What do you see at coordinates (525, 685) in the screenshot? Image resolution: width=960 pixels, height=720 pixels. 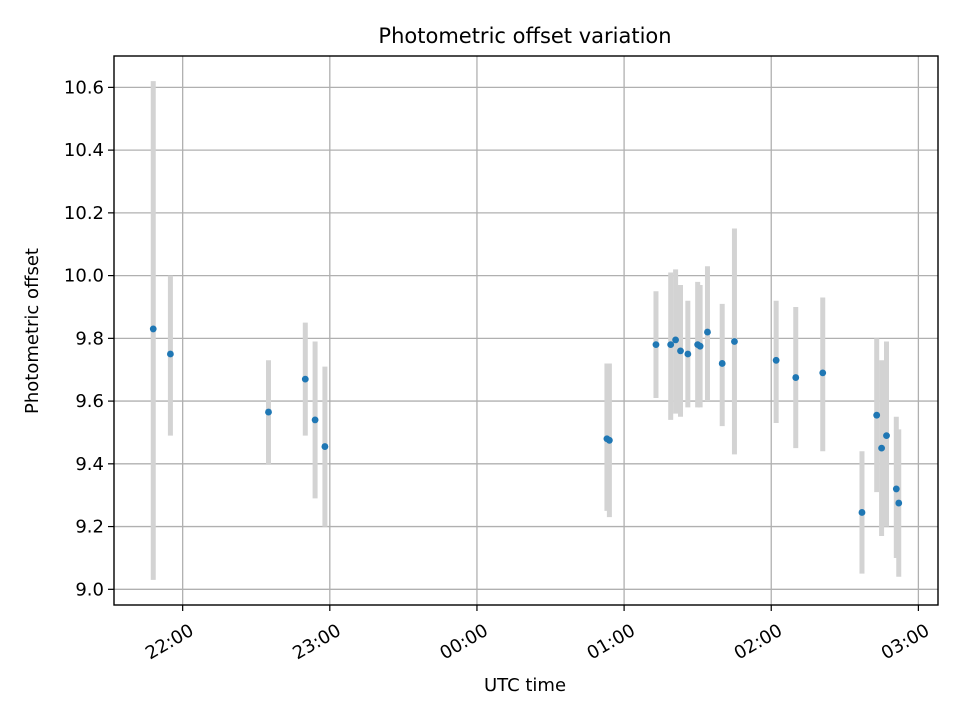 I see `x-axis-label: UTC time` at bounding box center [525, 685].